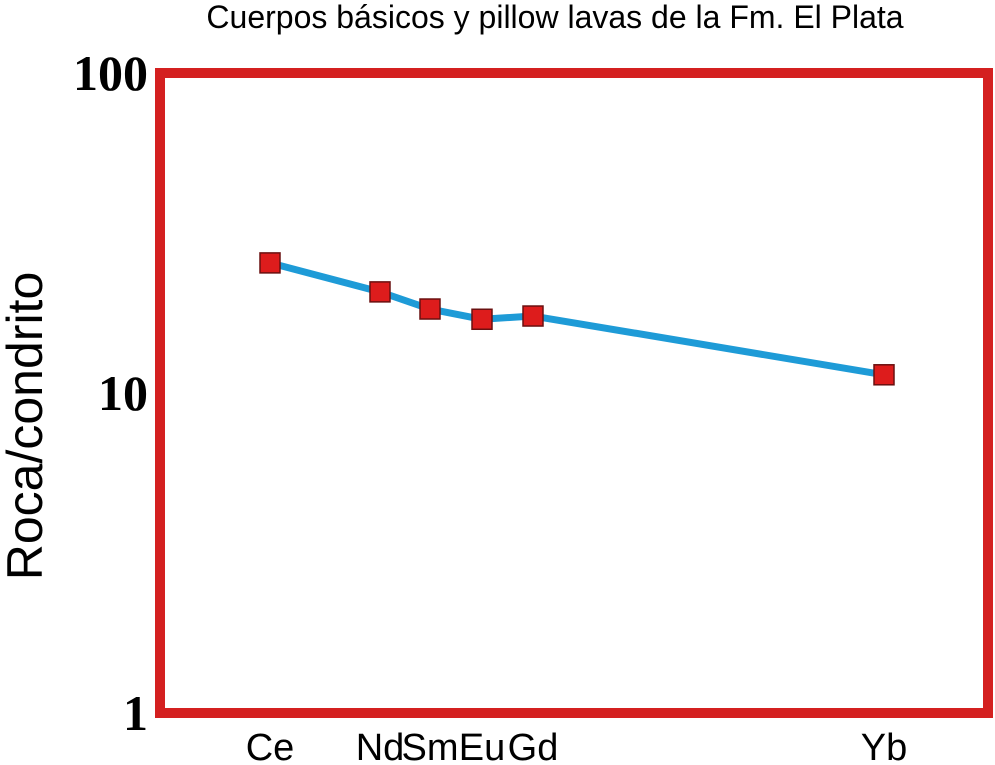 The height and width of the screenshot is (765, 995). I want to click on y-tick-label: 100, so click(110, 73).